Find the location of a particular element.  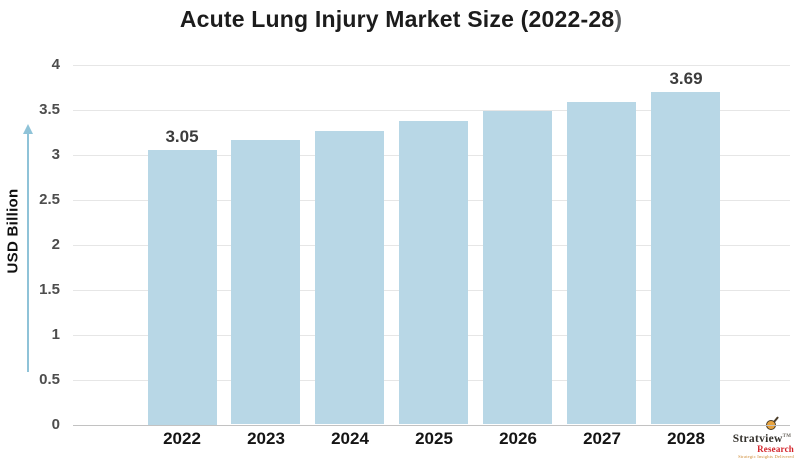

y-axis-arrow-up-icon is located at coordinates (28, 129).